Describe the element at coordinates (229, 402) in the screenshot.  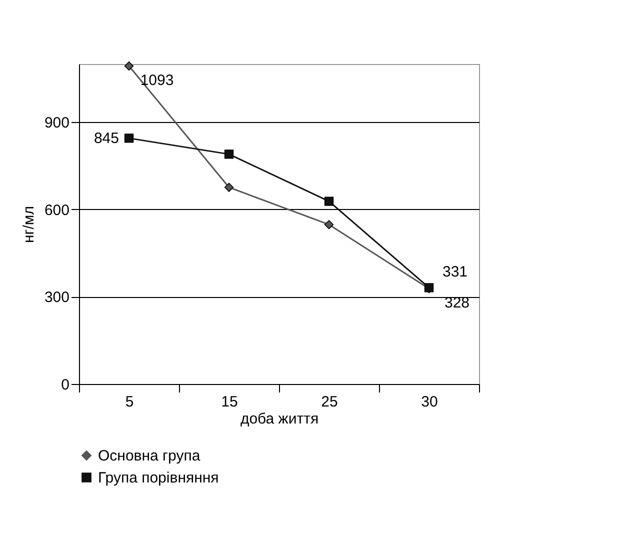
I see `x-tick-label: 15` at that location.